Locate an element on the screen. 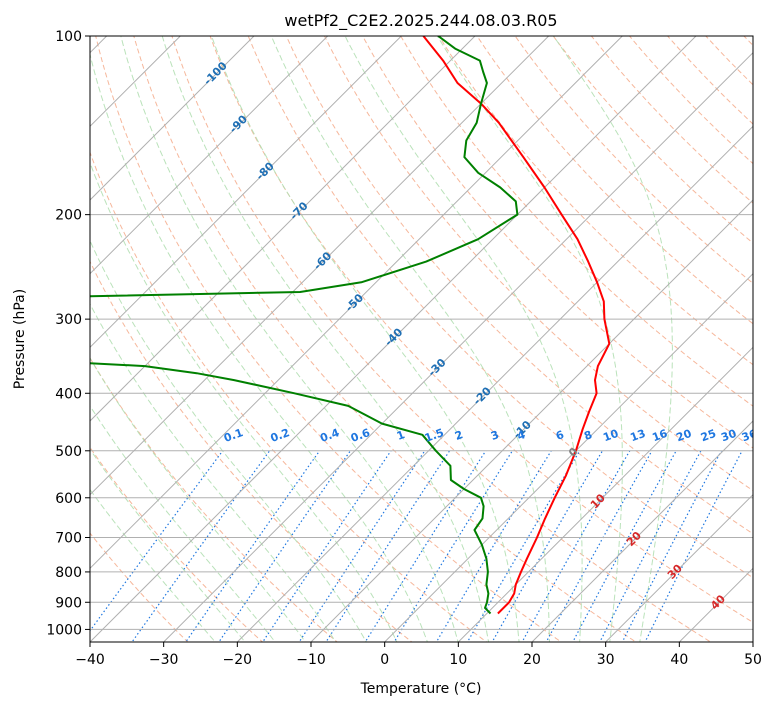 Image resolution: width=775 pixels, height=708 pixels. isotherm-label: 40 is located at coordinates (718, 602).